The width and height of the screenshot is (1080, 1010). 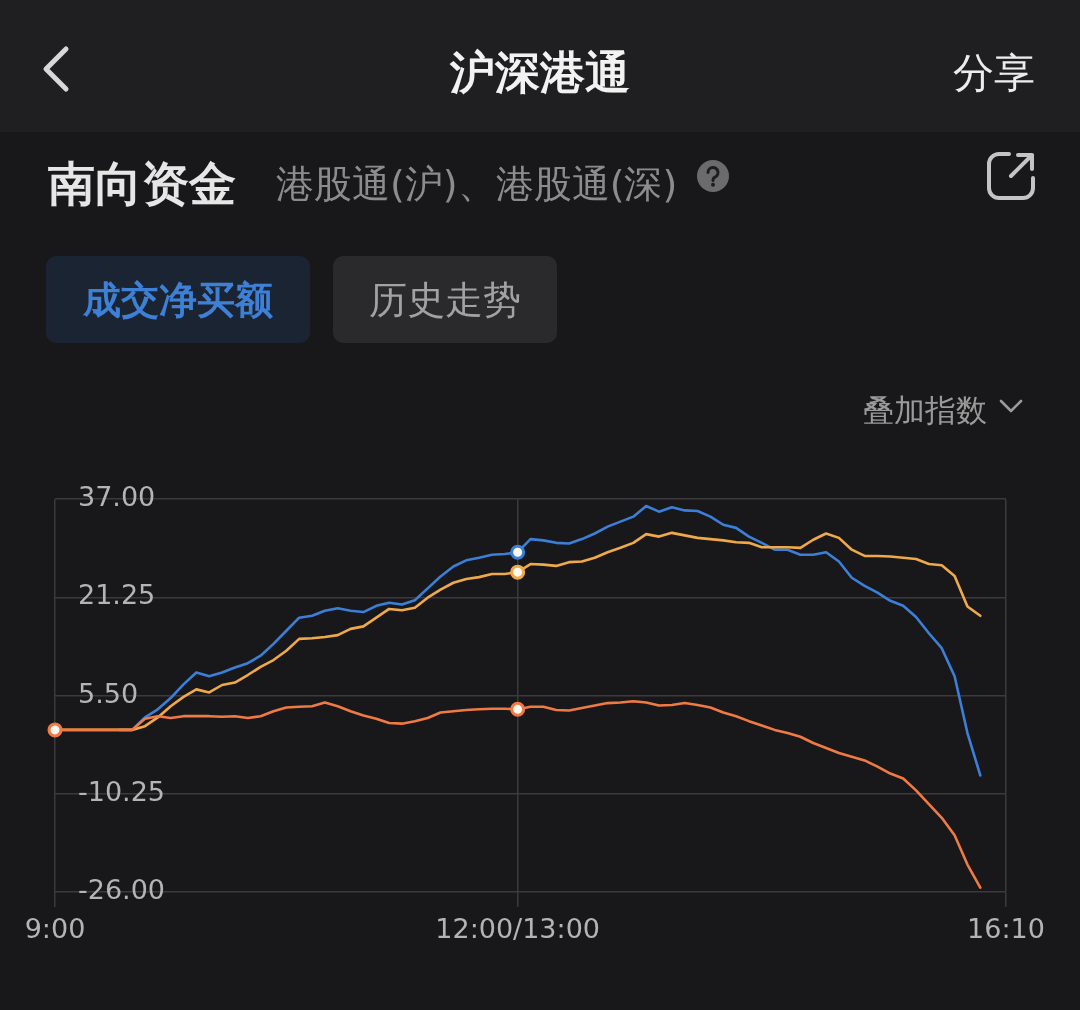 What do you see at coordinates (108, 693) in the screenshot?
I see `y-tick-label: 5.50` at bounding box center [108, 693].